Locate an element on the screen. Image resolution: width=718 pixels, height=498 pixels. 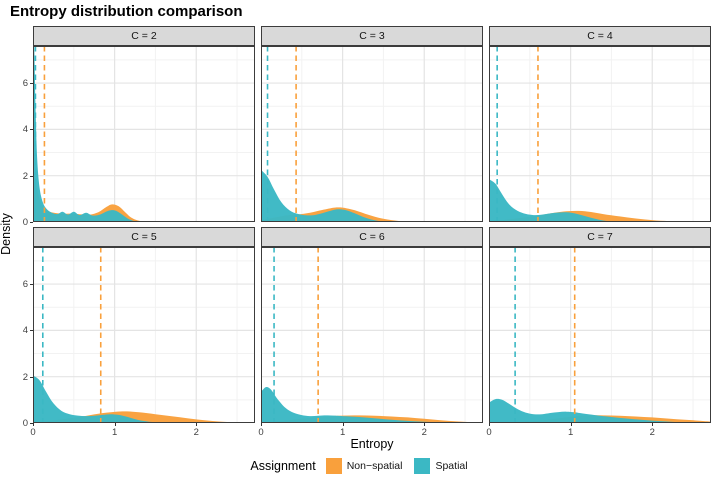
facet-strip: C = 2 is located at coordinates (144, 36).